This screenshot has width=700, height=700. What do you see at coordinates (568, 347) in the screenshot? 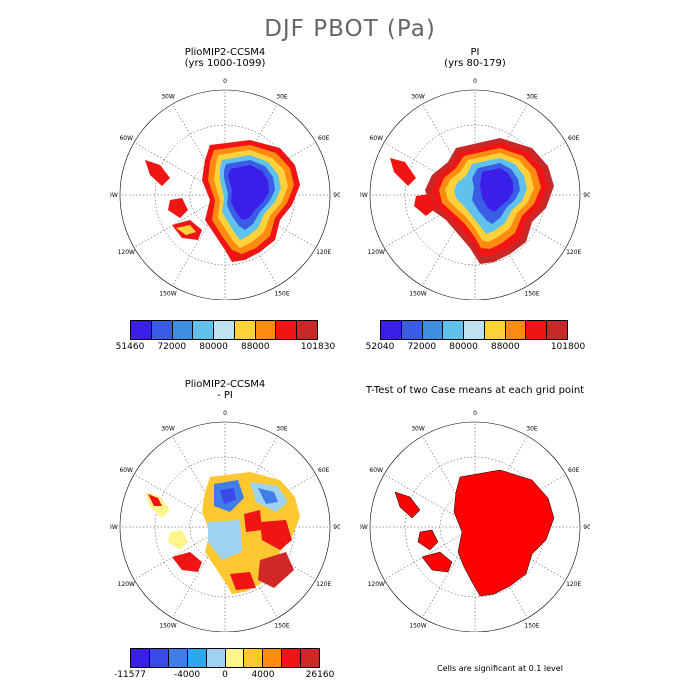
I see `colorbar-tick-label: 101800` at bounding box center [568, 347].